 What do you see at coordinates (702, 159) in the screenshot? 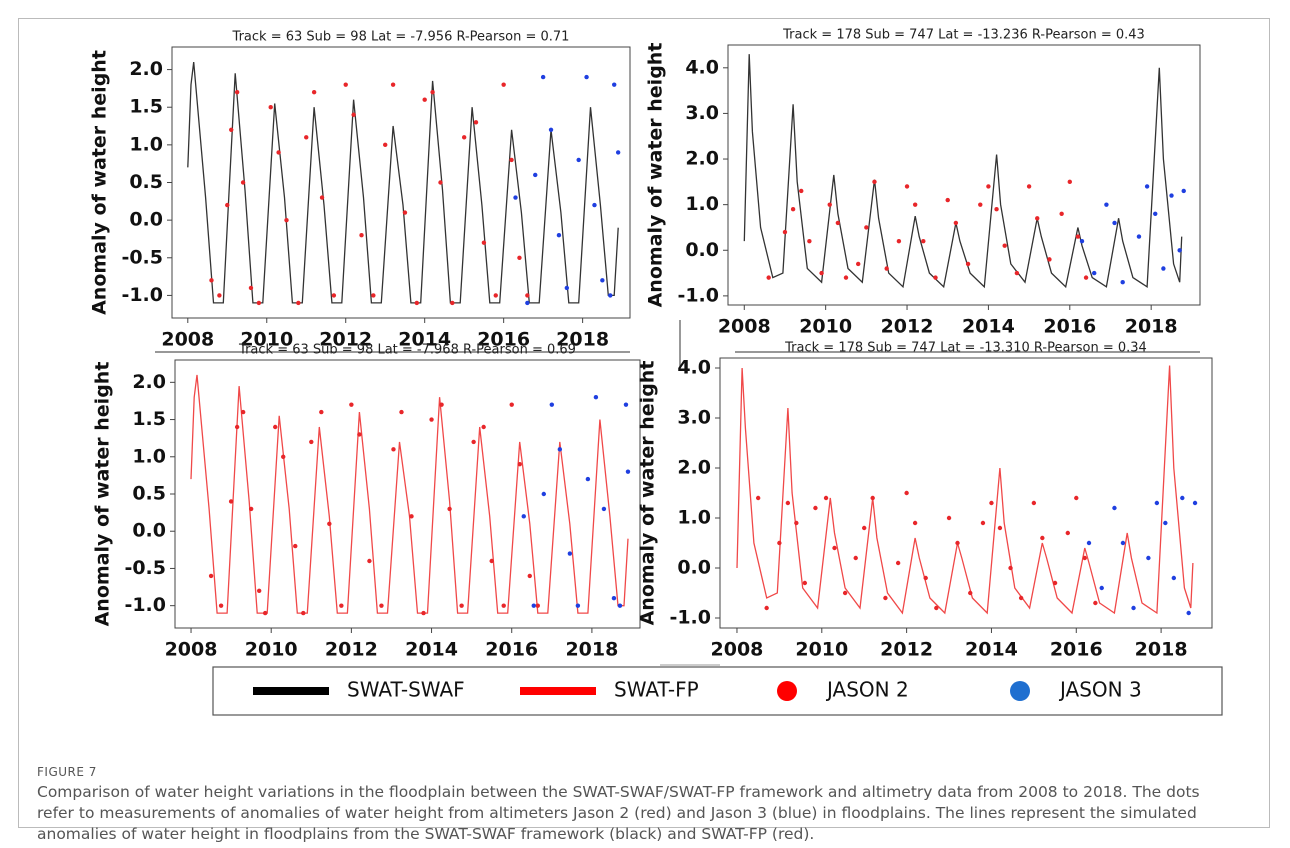
I see `y-tick-label: 2.0` at bounding box center [702, 159].